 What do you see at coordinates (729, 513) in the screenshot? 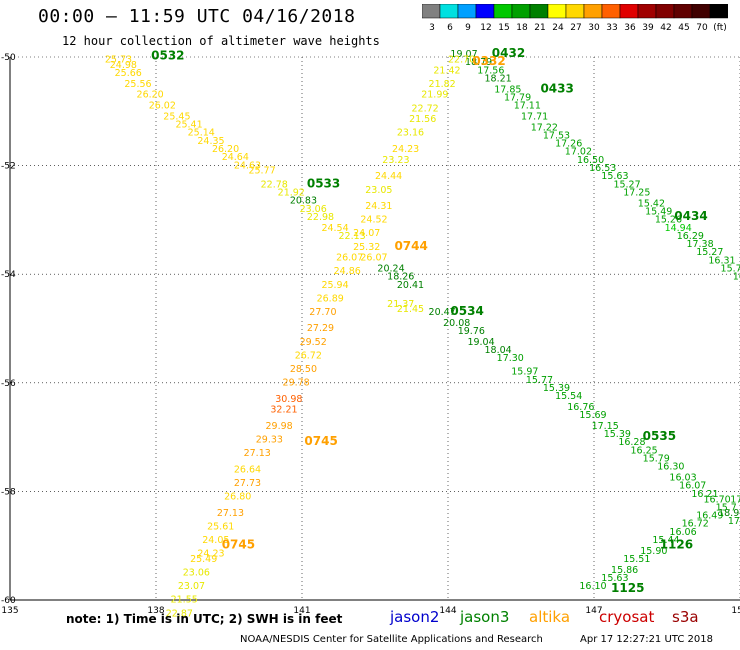
I see `wave-height-point: 18.90` at bounding box center [729, 513].